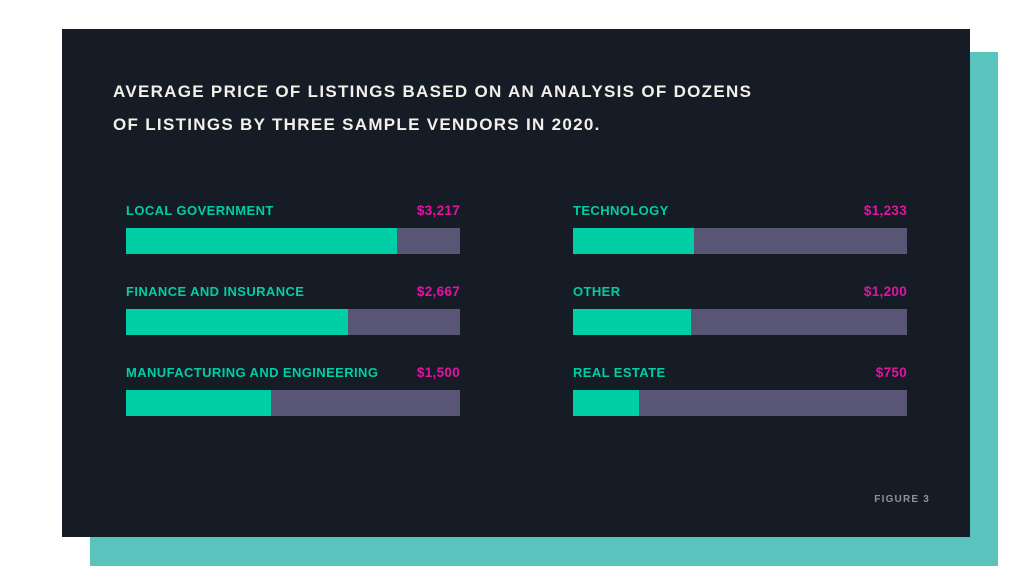 This screenshot has height=587, width=1024. What do you see at coordinates (621, 210) in the screenshot?
I see `category-label: TECHNOLOGY` at bounding box center [621, 210].